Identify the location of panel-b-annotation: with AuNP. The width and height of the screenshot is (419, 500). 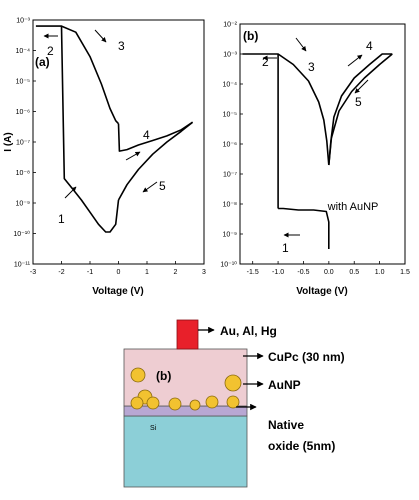
(353, 207).